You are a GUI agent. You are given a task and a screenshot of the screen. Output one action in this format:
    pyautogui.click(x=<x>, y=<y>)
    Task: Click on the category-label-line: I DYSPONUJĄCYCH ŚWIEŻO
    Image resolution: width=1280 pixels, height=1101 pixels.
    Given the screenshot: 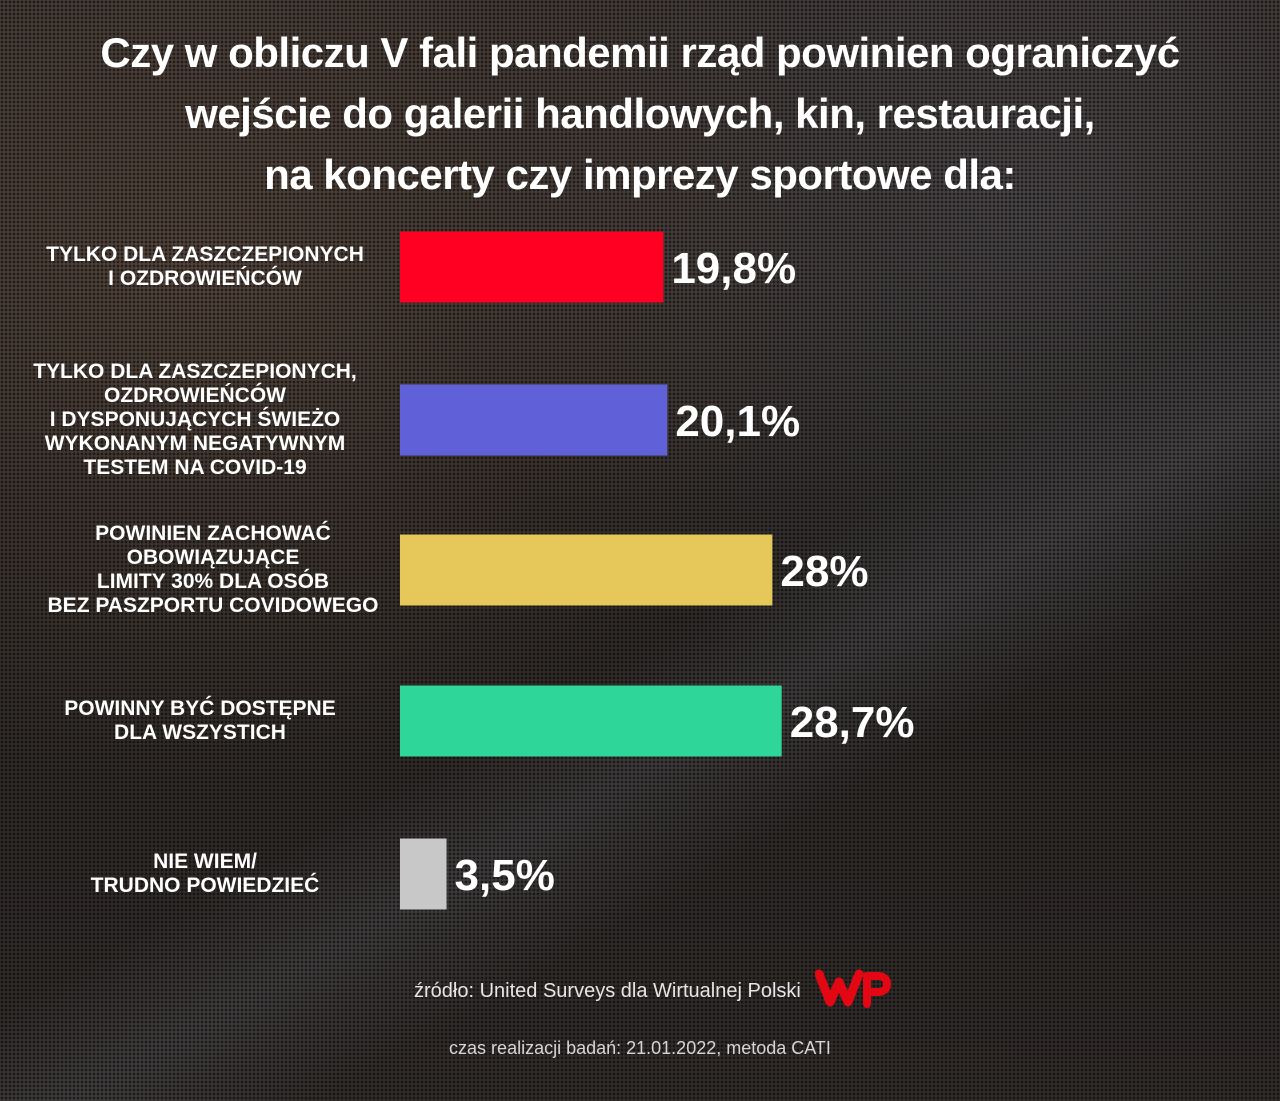 What is the action you would take?
    pyautogui.click(x=195, y=419)
    